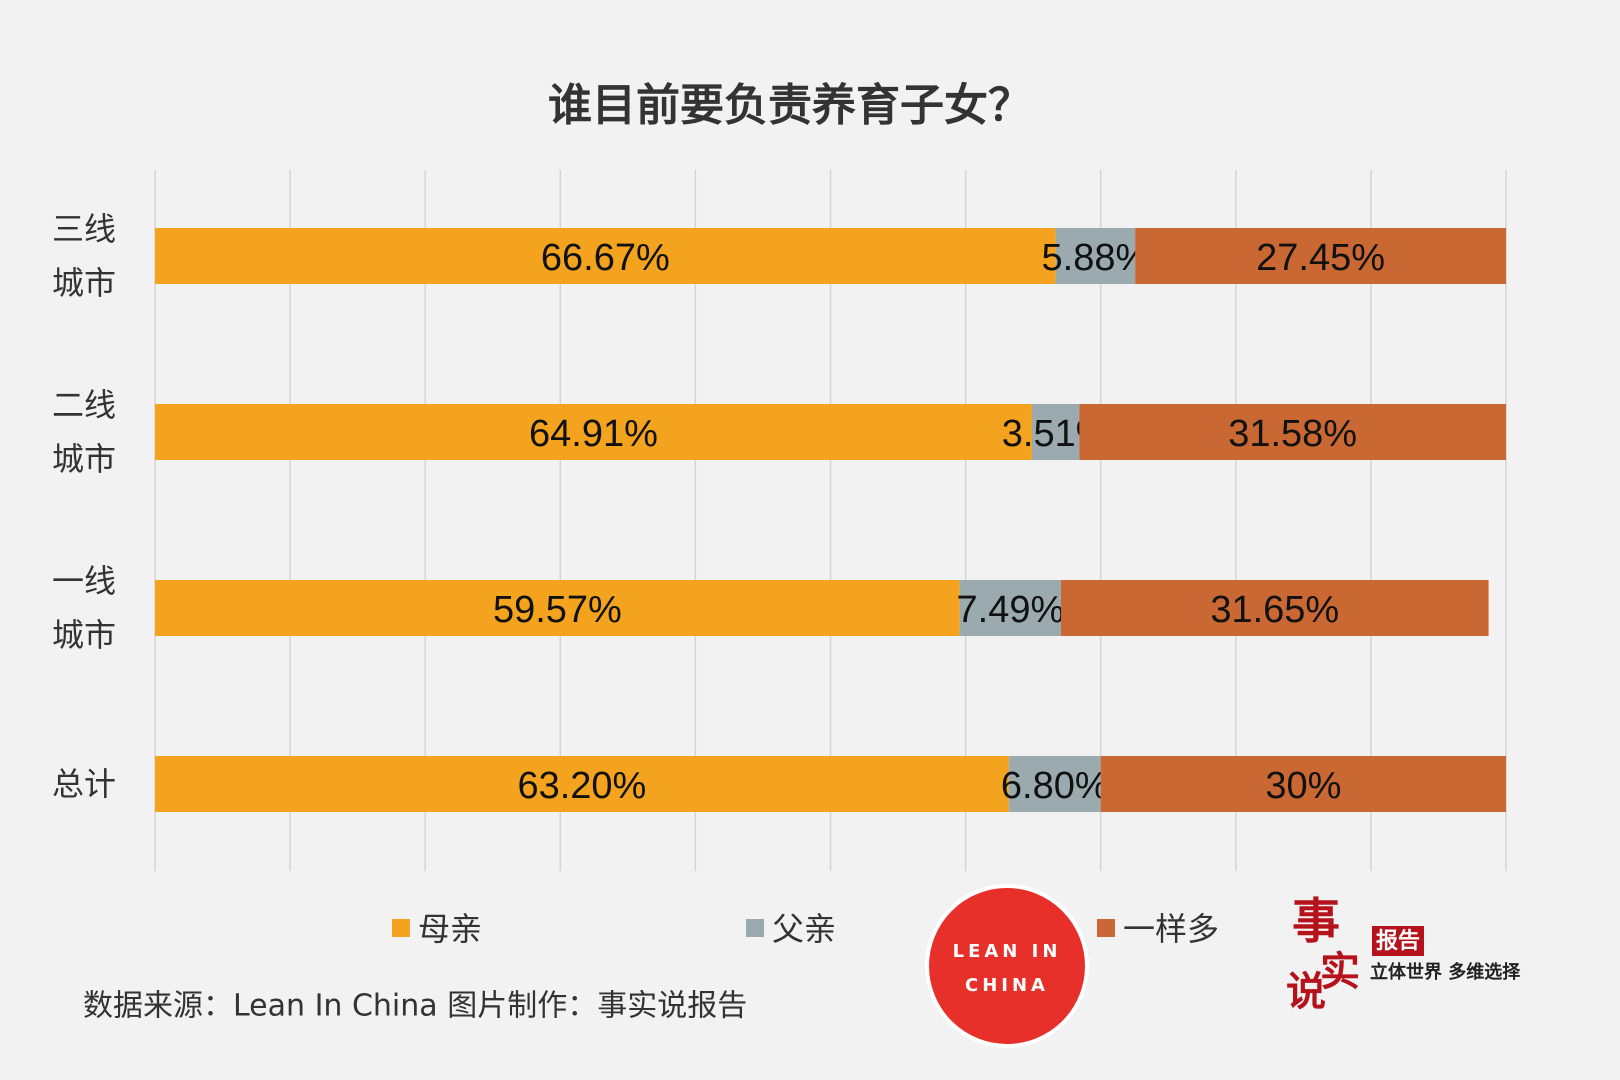 The image size is (1620, 1080). What do you see at coordinates (84, 784) in the screenshot?
I see `category-label: 总计` at bounding box center [84, 784].